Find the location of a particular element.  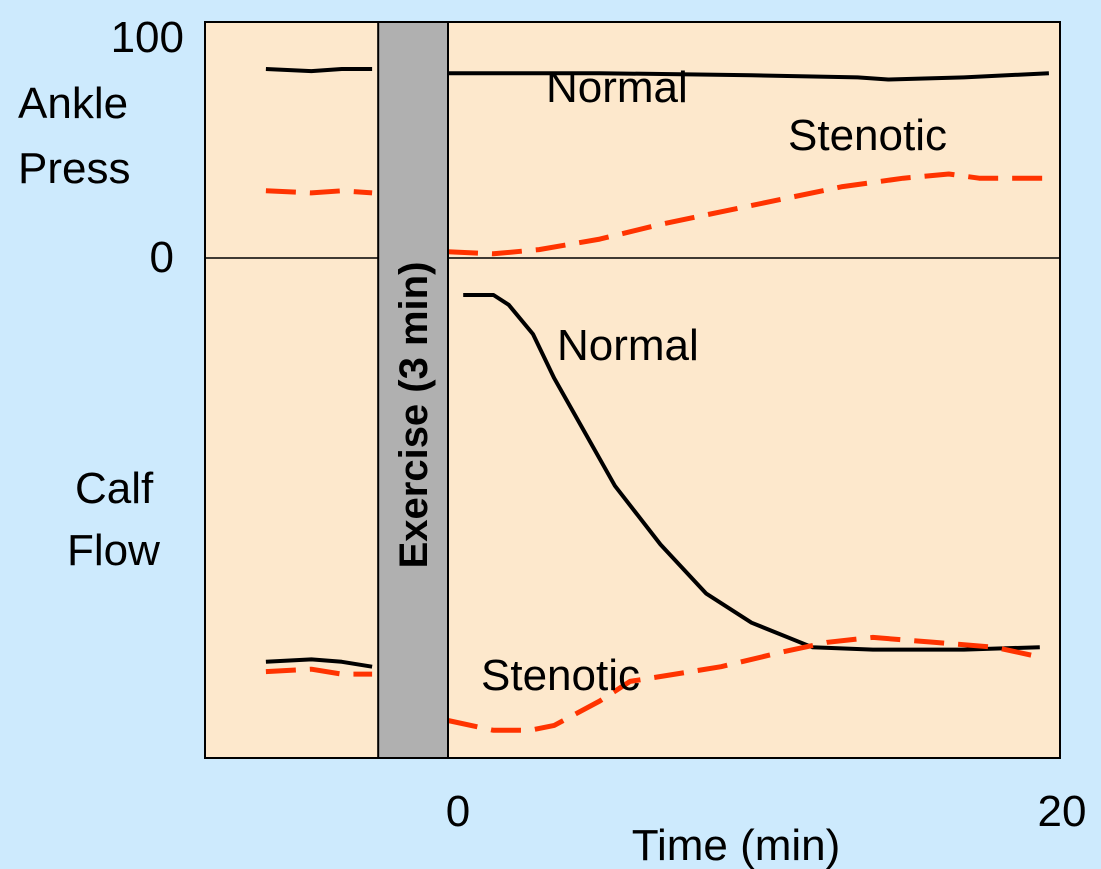

exercise-band is located at coordinates (413, 390).